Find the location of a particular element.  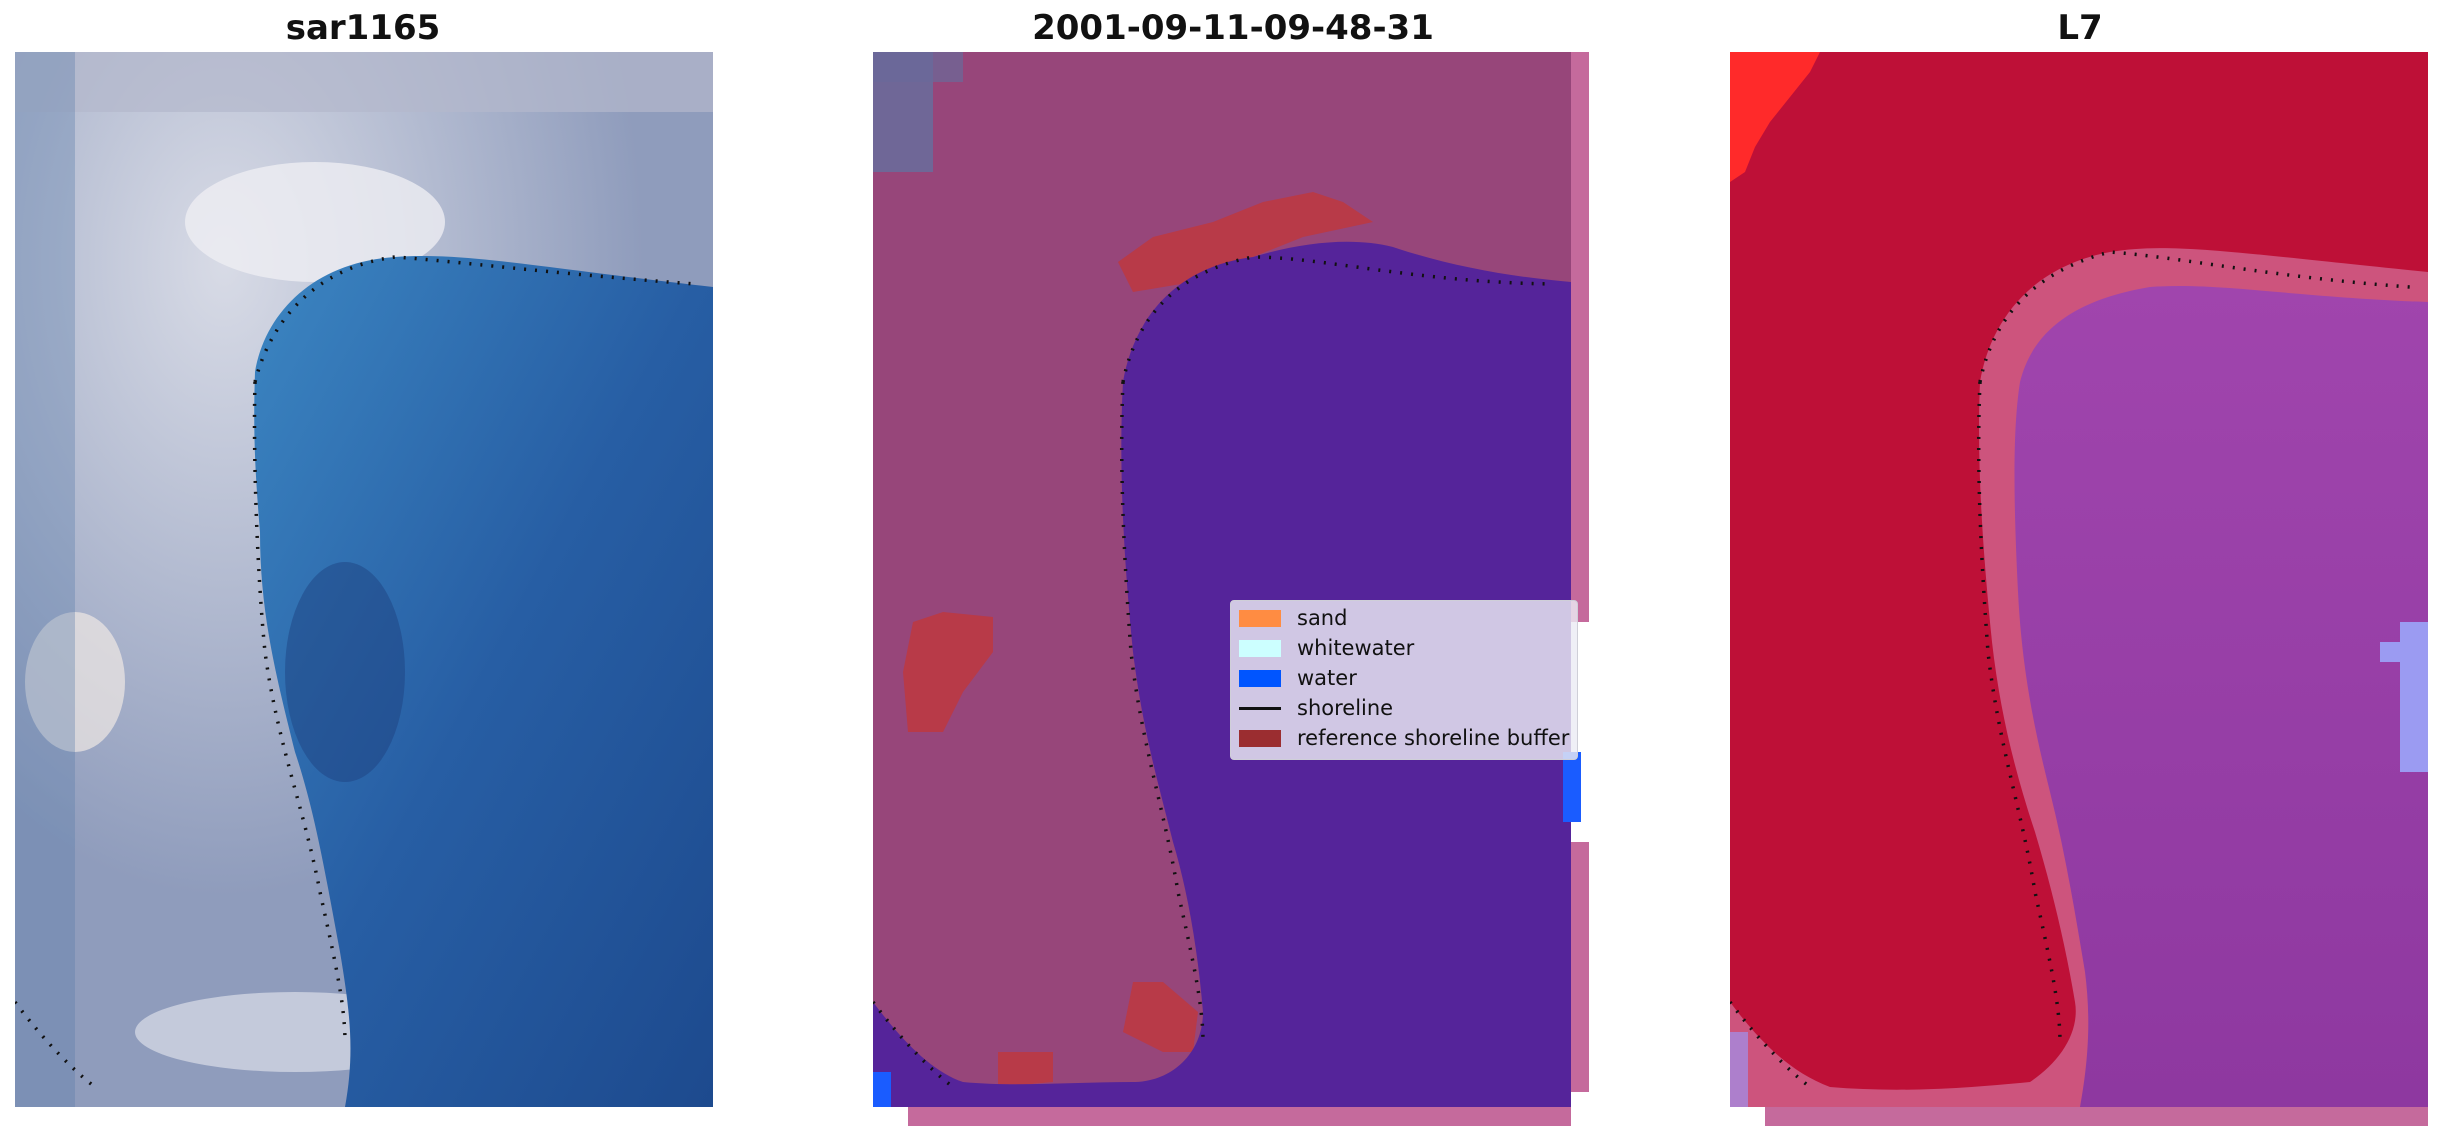

legend-swatch-whitewater is located at coordinates (1260, 648).